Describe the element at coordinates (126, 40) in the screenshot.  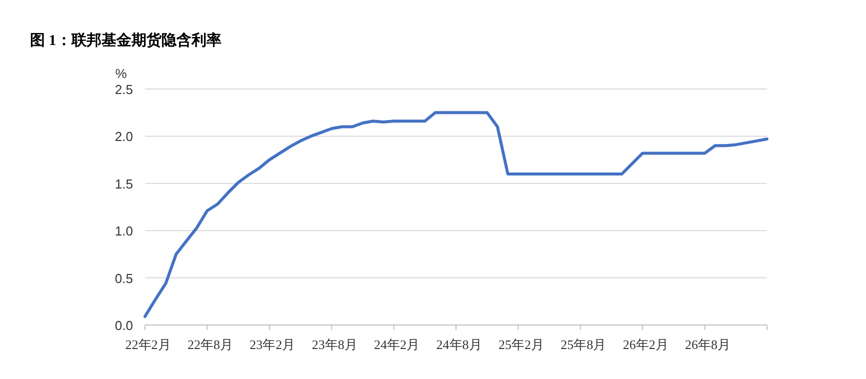
I see `chart-title: 图 1：联邦基金期货隐含利率` at that location.